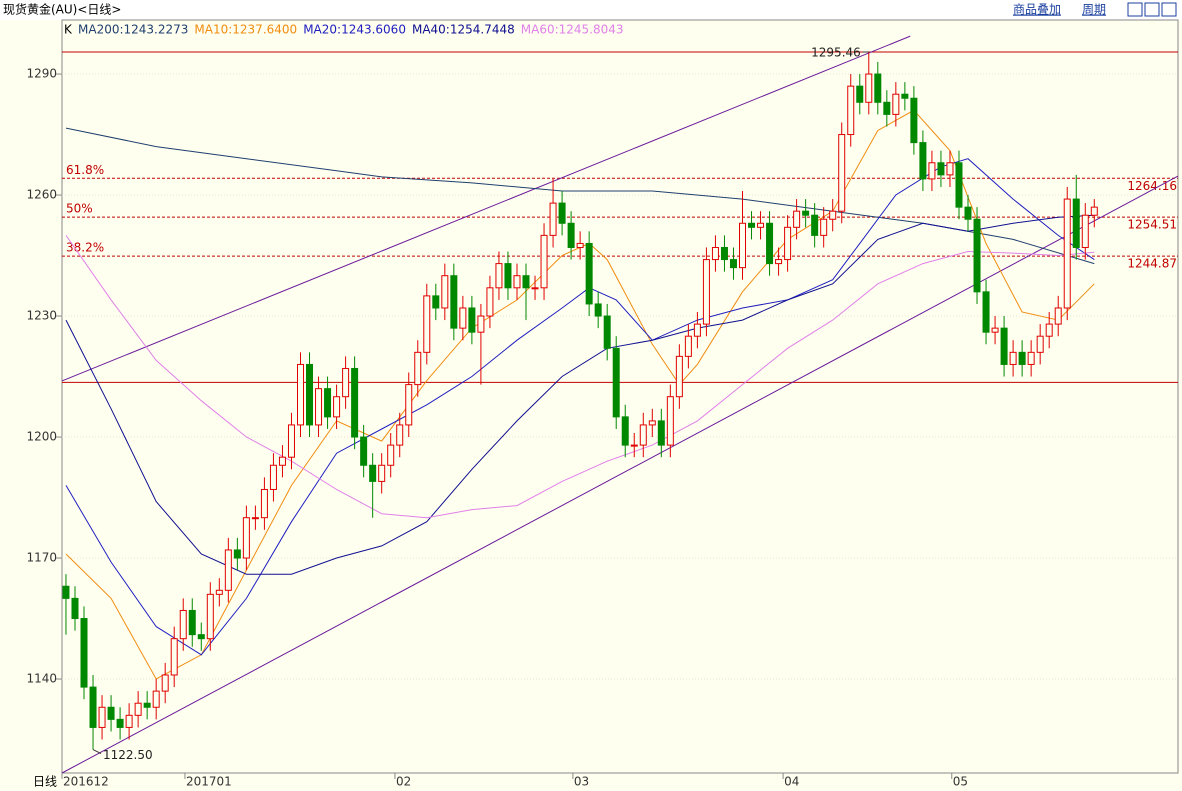 This screenshot has height=791, width=1182. Describe the element at coordinates (128, 755) in the screenshot. I see `annotation: 1122.50` at that location.